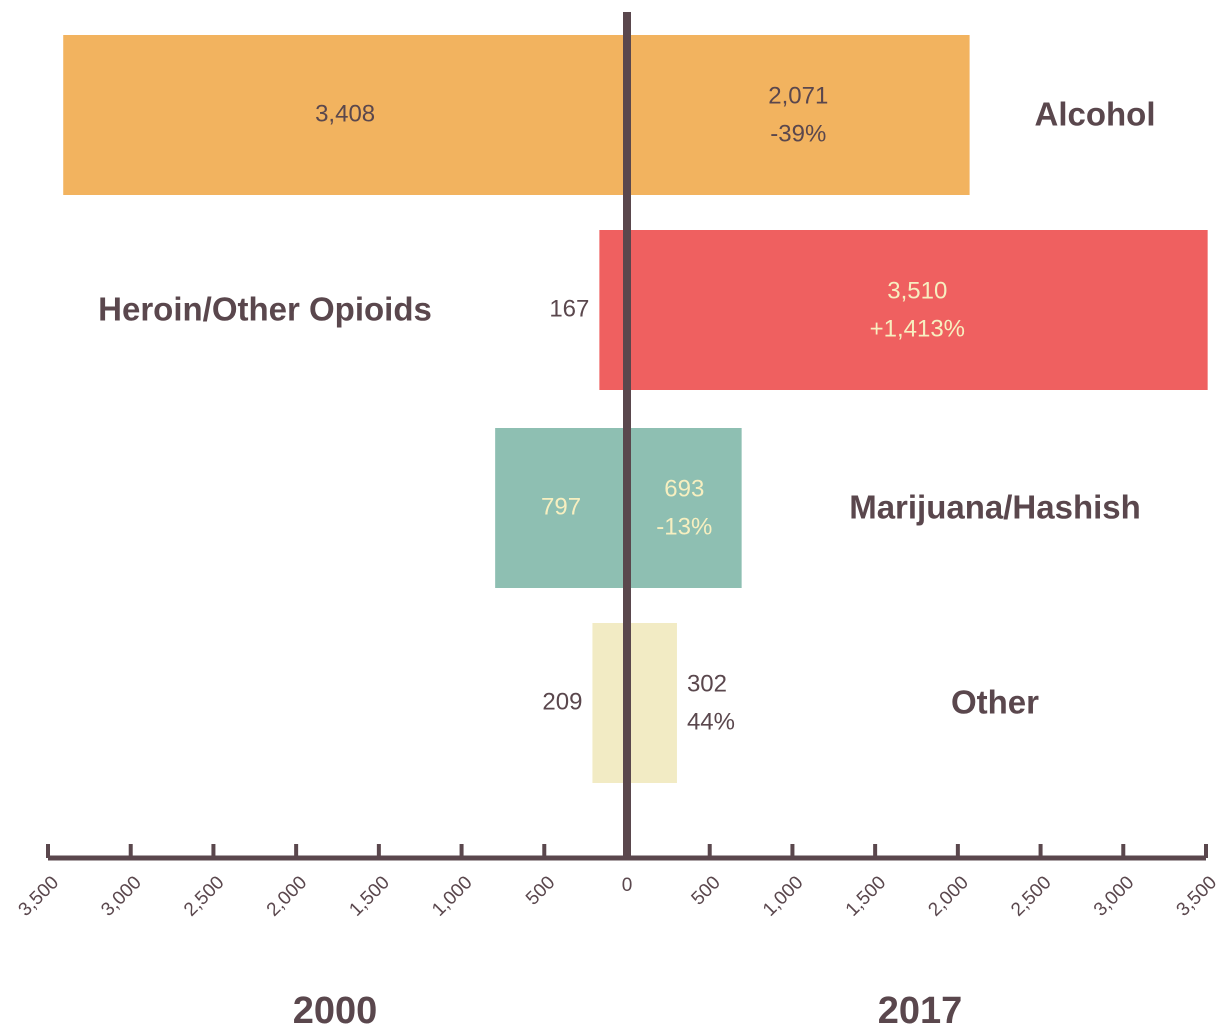 This screenshot has height=1034, width=1225. Describe the element at coordinates (684, 526) in the screenshot. I see `change-label: -13%` at that location.